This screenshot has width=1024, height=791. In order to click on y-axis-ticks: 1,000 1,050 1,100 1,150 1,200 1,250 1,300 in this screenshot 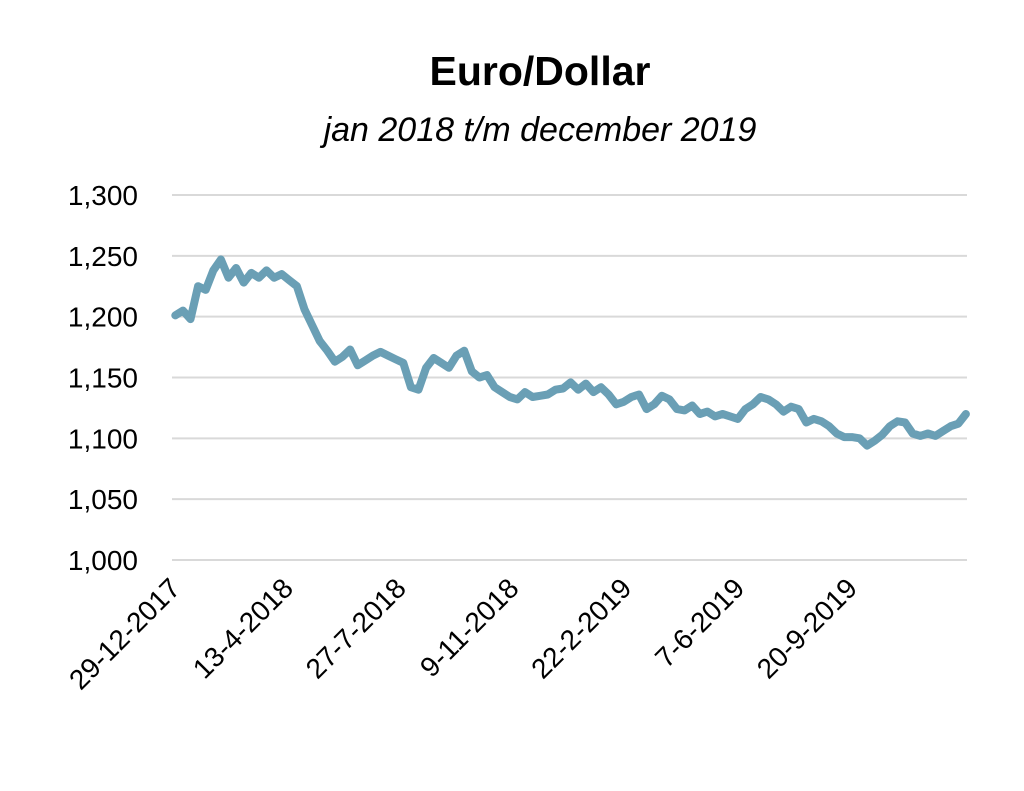, I will do `click(103, 378)`.